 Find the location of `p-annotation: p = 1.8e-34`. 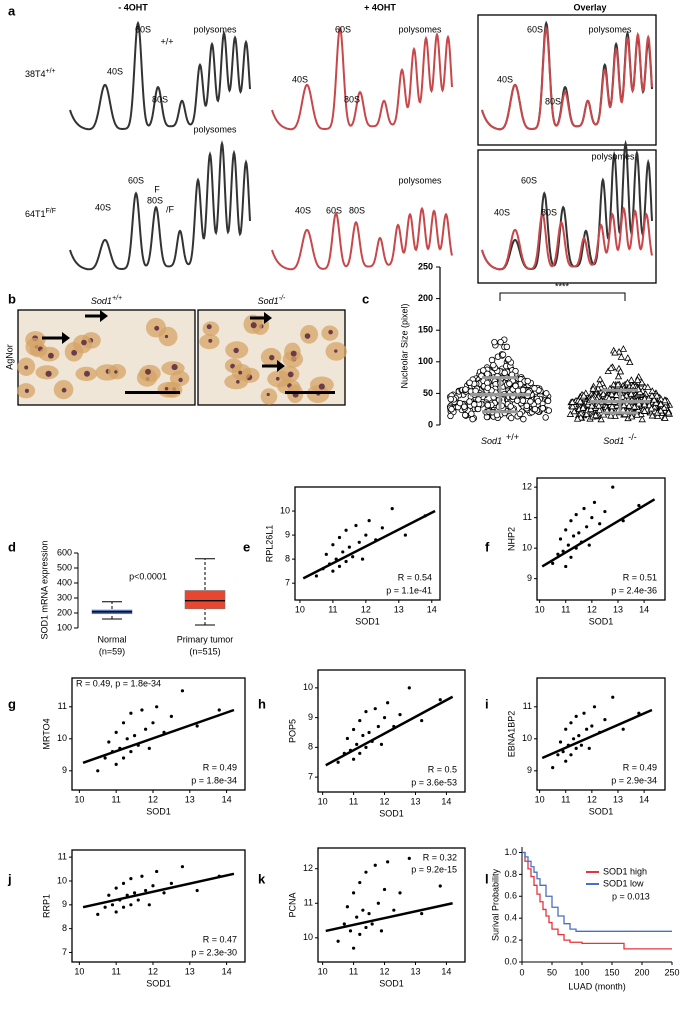

p-annotation: p = 1.8e-34 is located at coordinates (214, 780).